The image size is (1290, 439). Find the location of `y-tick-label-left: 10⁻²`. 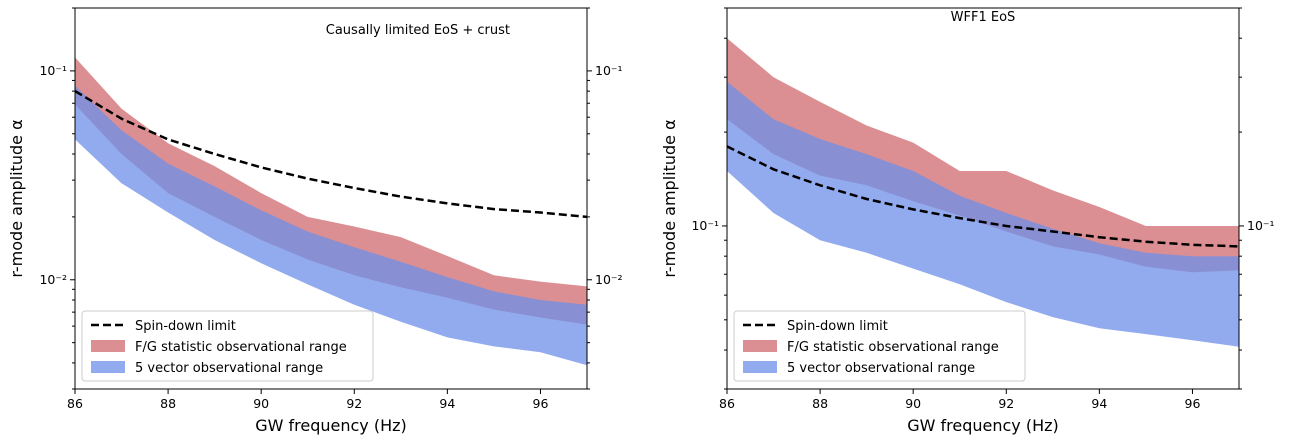

y-tick-label-left: 10⁻² is located at coordinates (53, 279).